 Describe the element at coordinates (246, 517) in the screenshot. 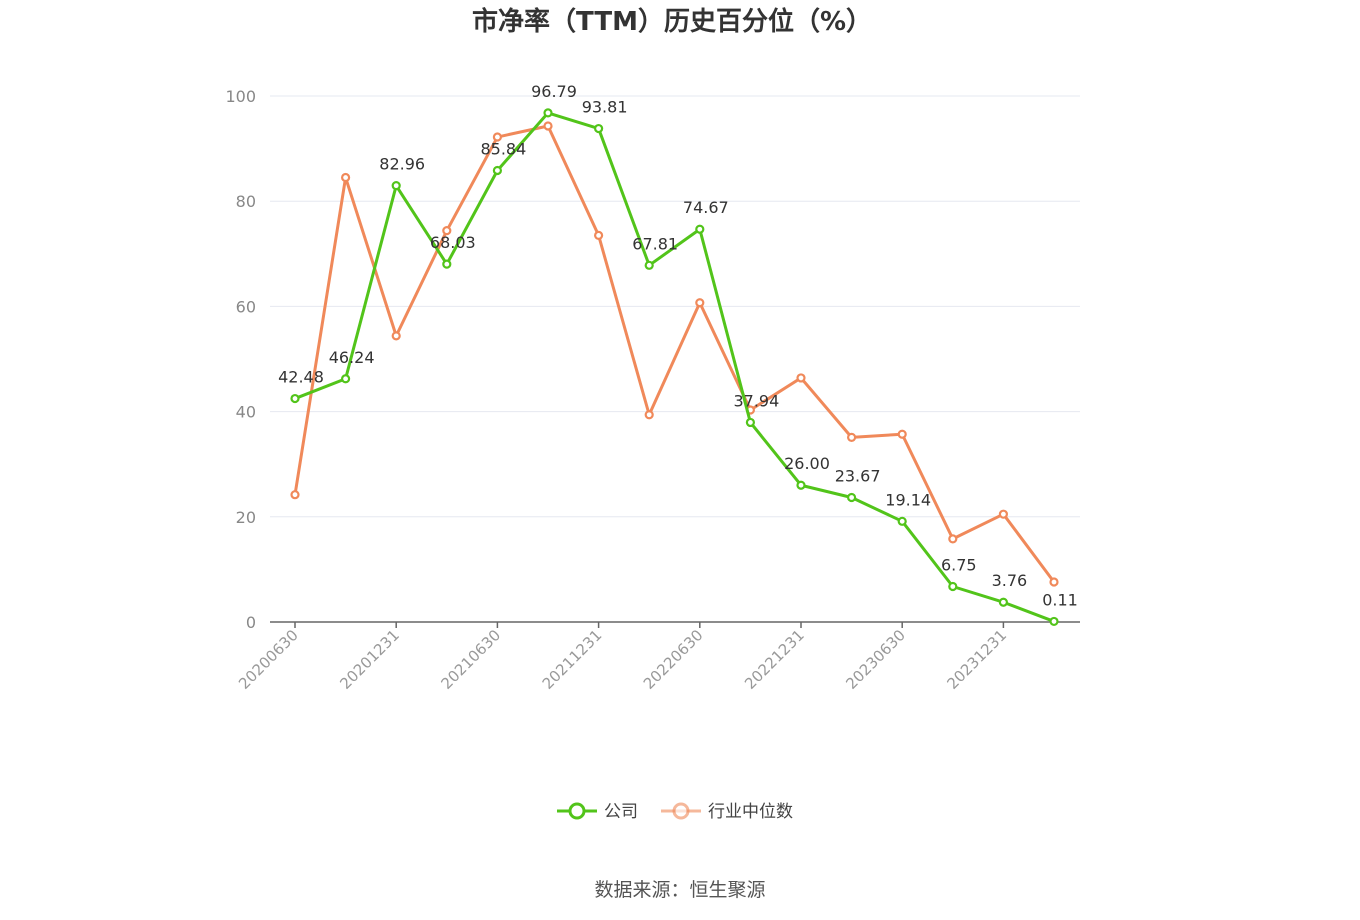

I see `y-tick-label: 20` at that location.